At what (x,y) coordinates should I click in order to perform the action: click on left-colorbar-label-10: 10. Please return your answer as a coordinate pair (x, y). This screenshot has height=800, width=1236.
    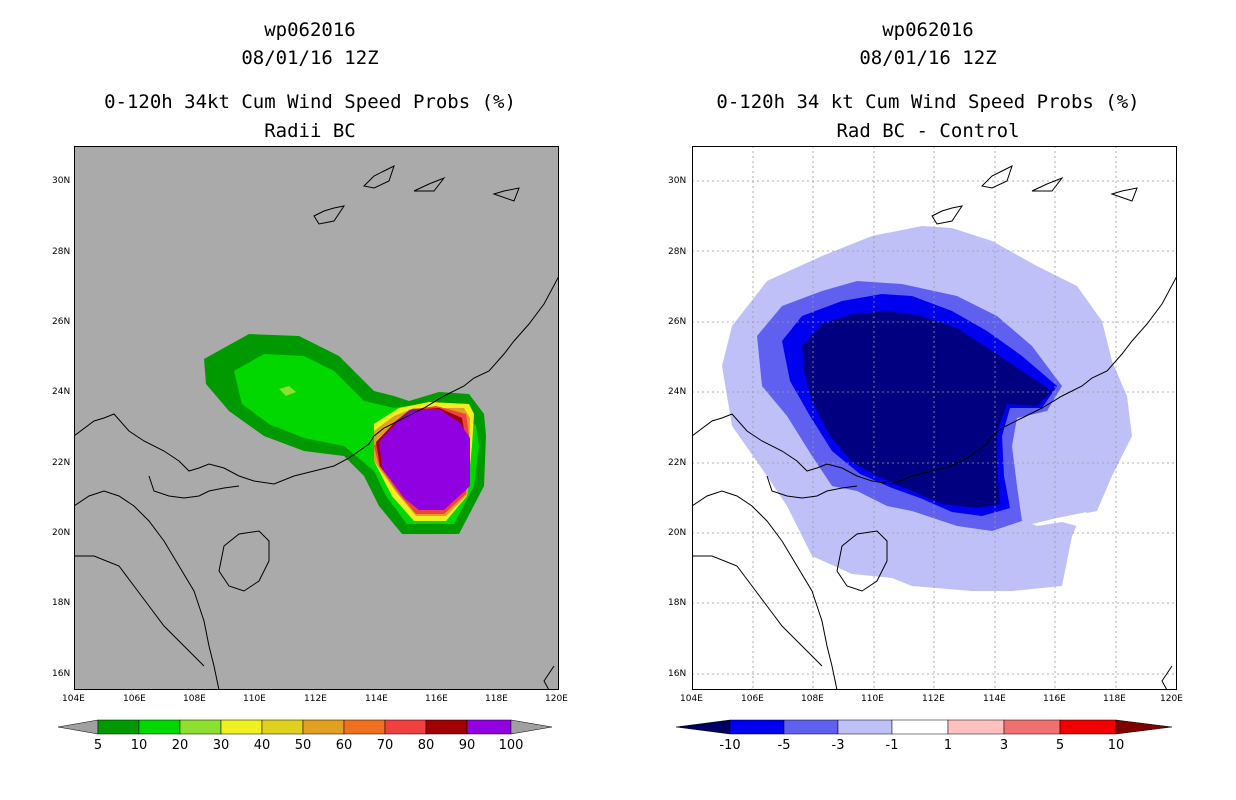
    Looking at the image, I should click on (139, 745).